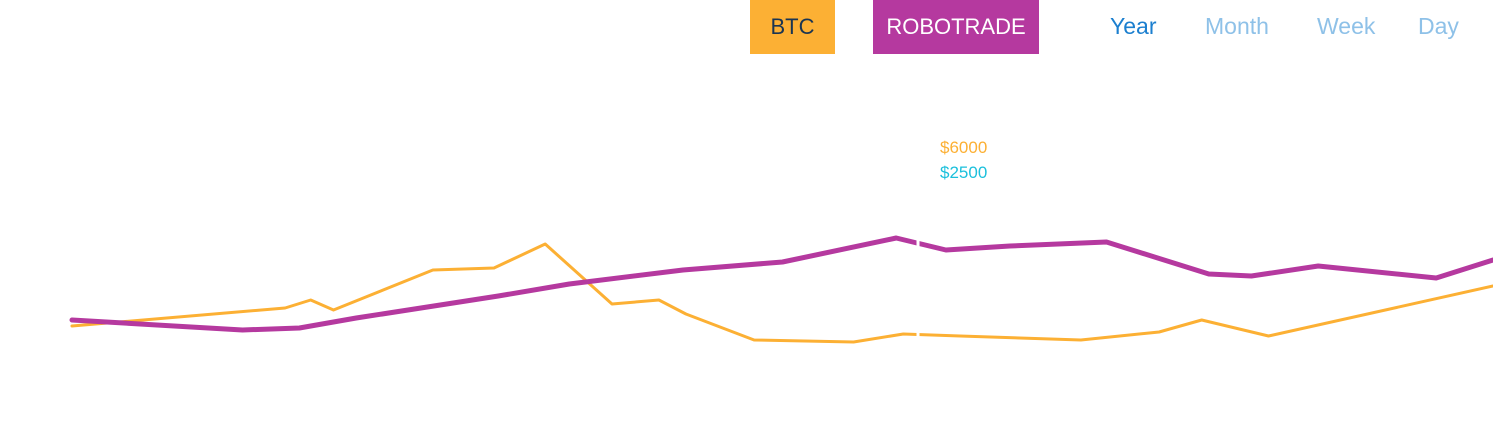 This screenshot has width=1493, height=440. What do you see at coordinates (956, 27) in the screenshot?
I see `robotrade-toggle-button: ROBOTRADE` at bounding box center [956, 27].